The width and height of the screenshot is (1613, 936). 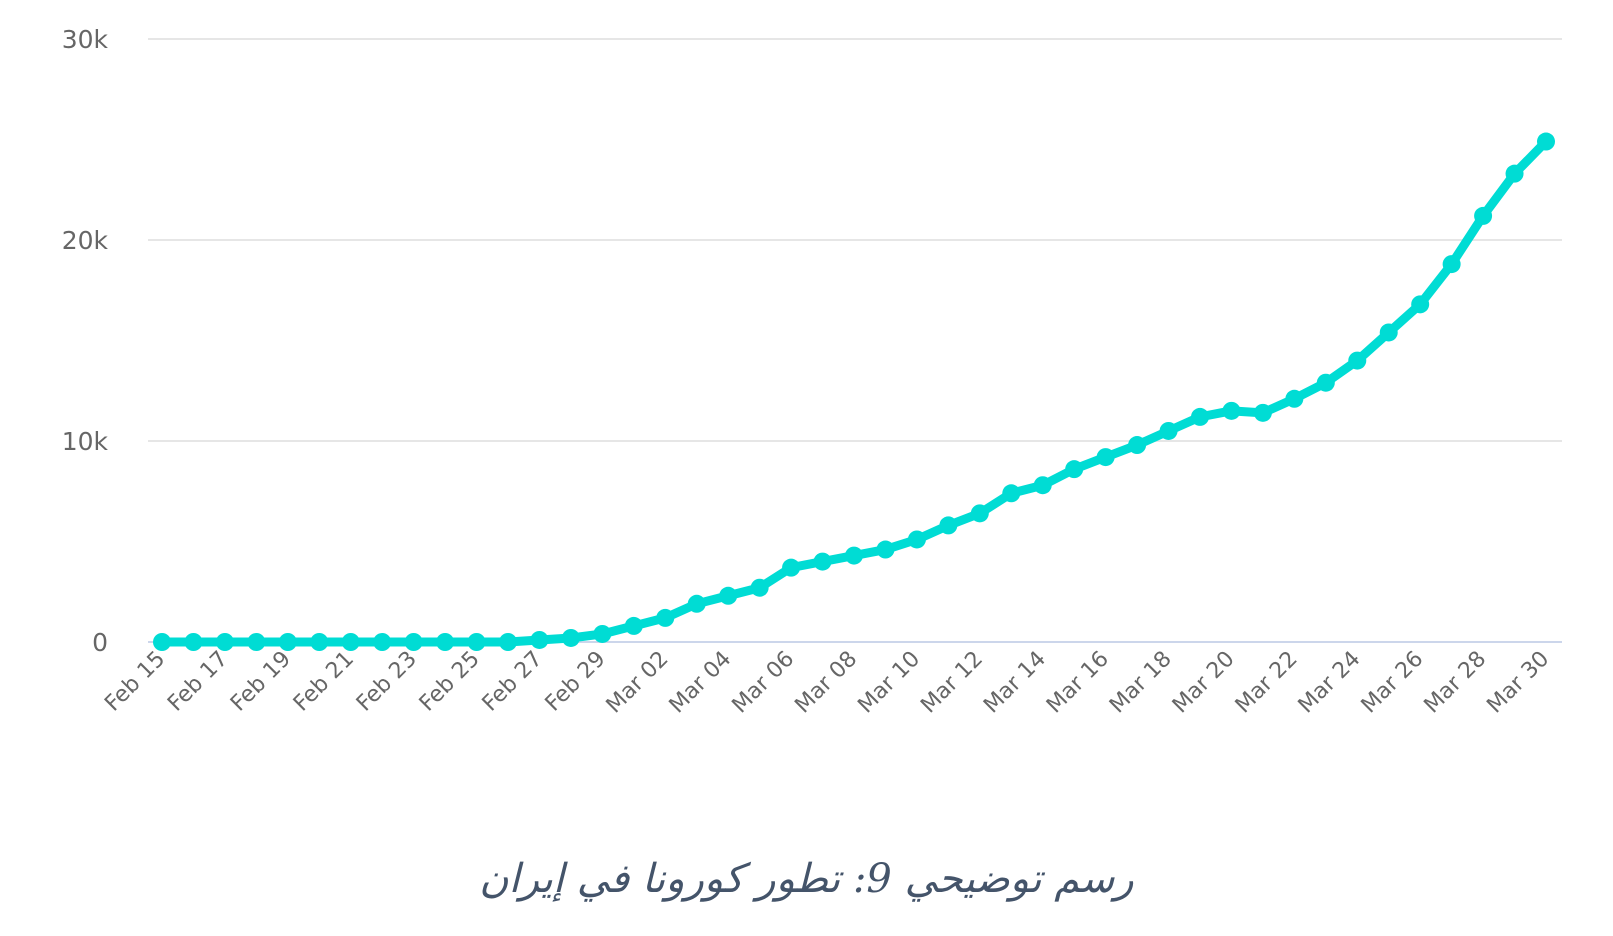 I want to click on y-tick-label: 30k, so click(x=85, y=39).